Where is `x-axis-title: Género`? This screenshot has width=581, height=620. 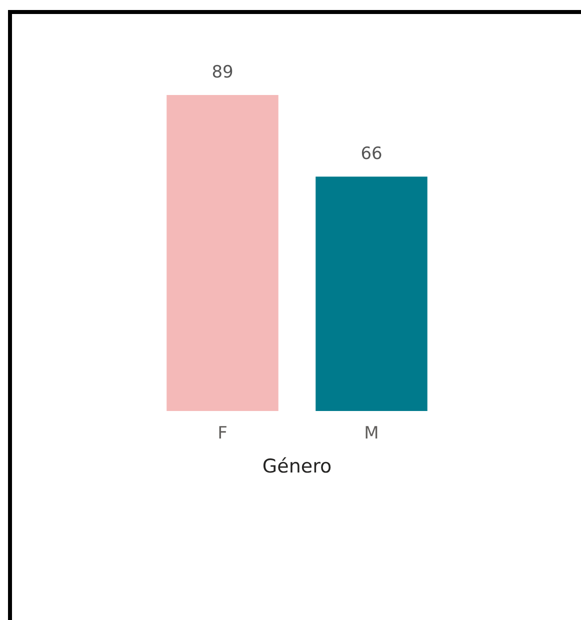 x-axis-title: Género is located at coordinates (297, 467).